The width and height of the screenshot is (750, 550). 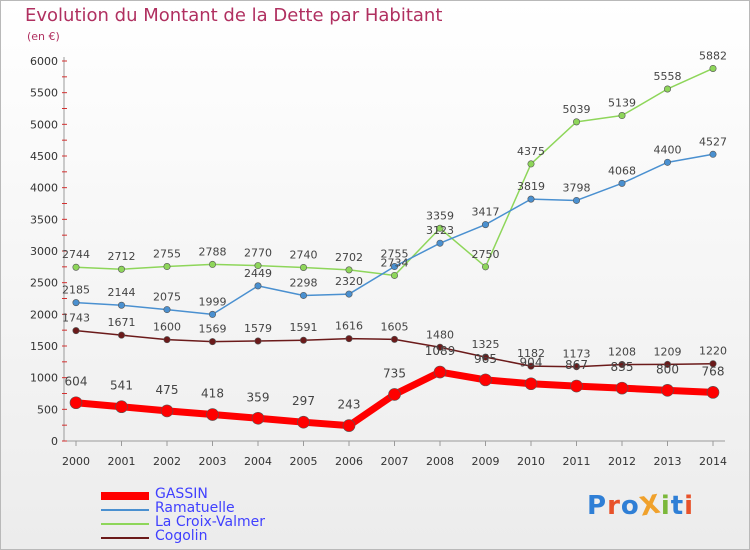 What do you see at coordinates (44, 314) in the screenshot?
I see `y-tick-label: 2000` at bounding box center [44, 314].